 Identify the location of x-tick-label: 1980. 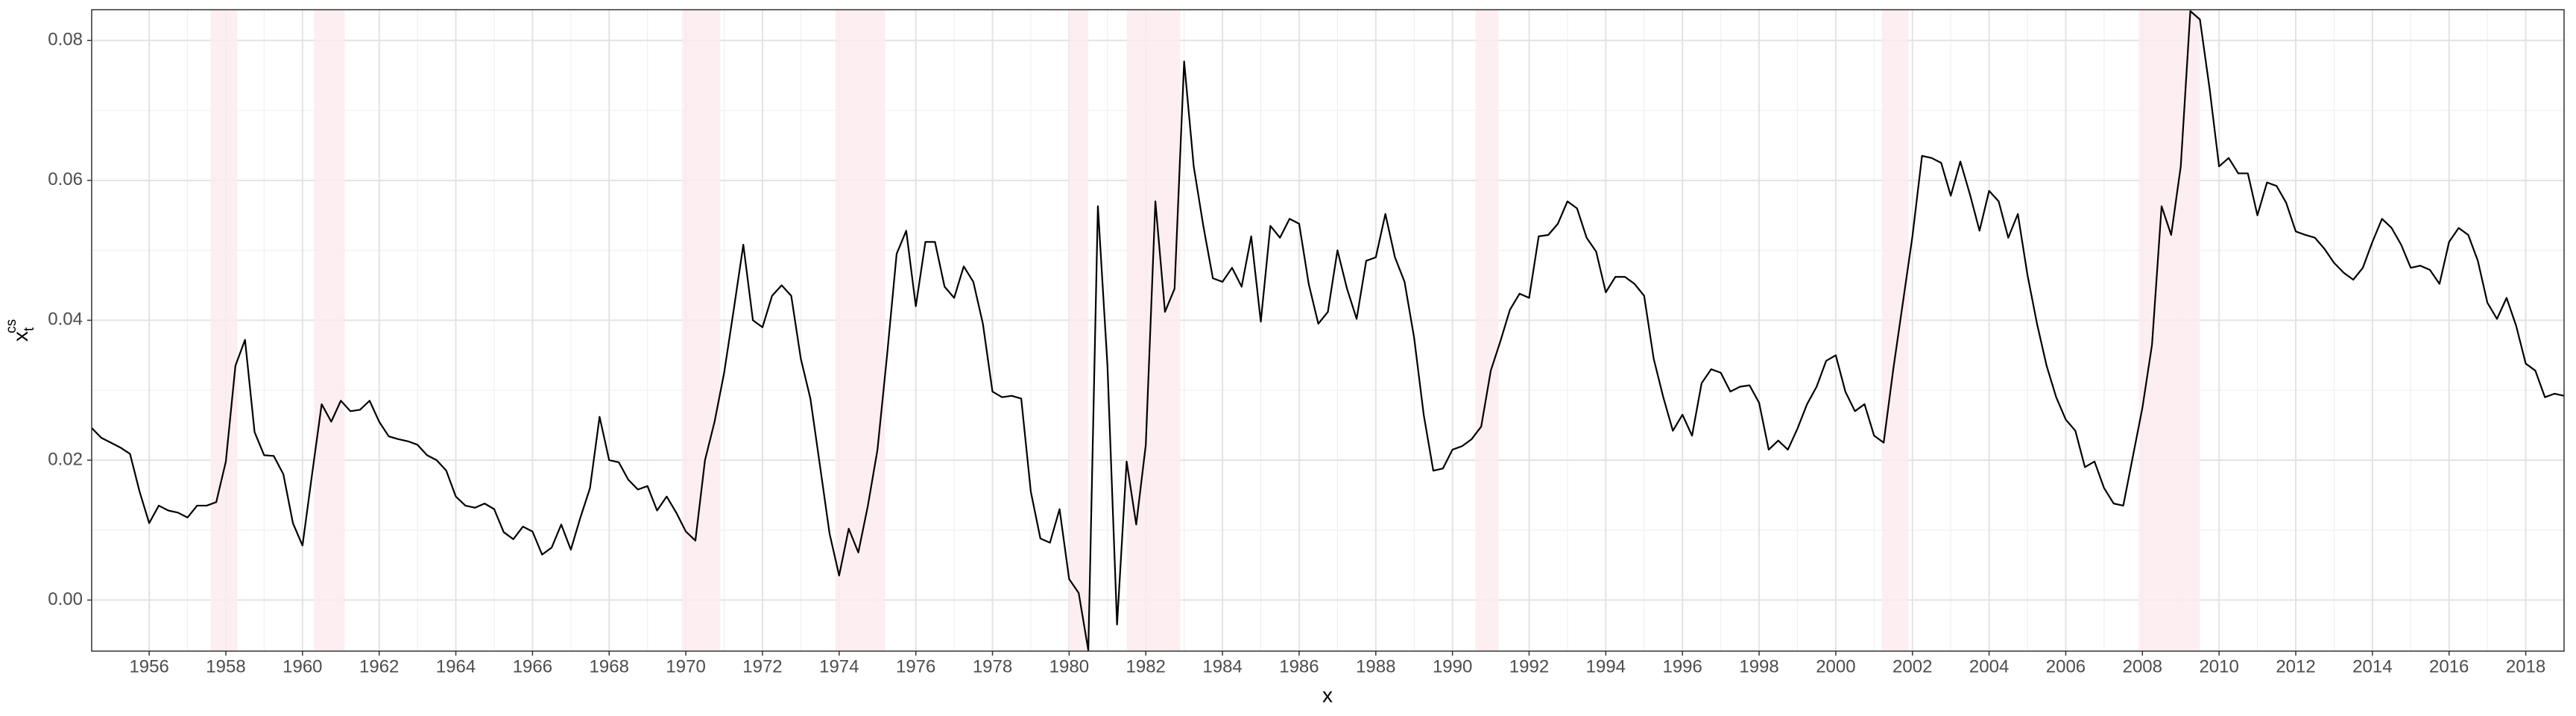
(1069, 666).